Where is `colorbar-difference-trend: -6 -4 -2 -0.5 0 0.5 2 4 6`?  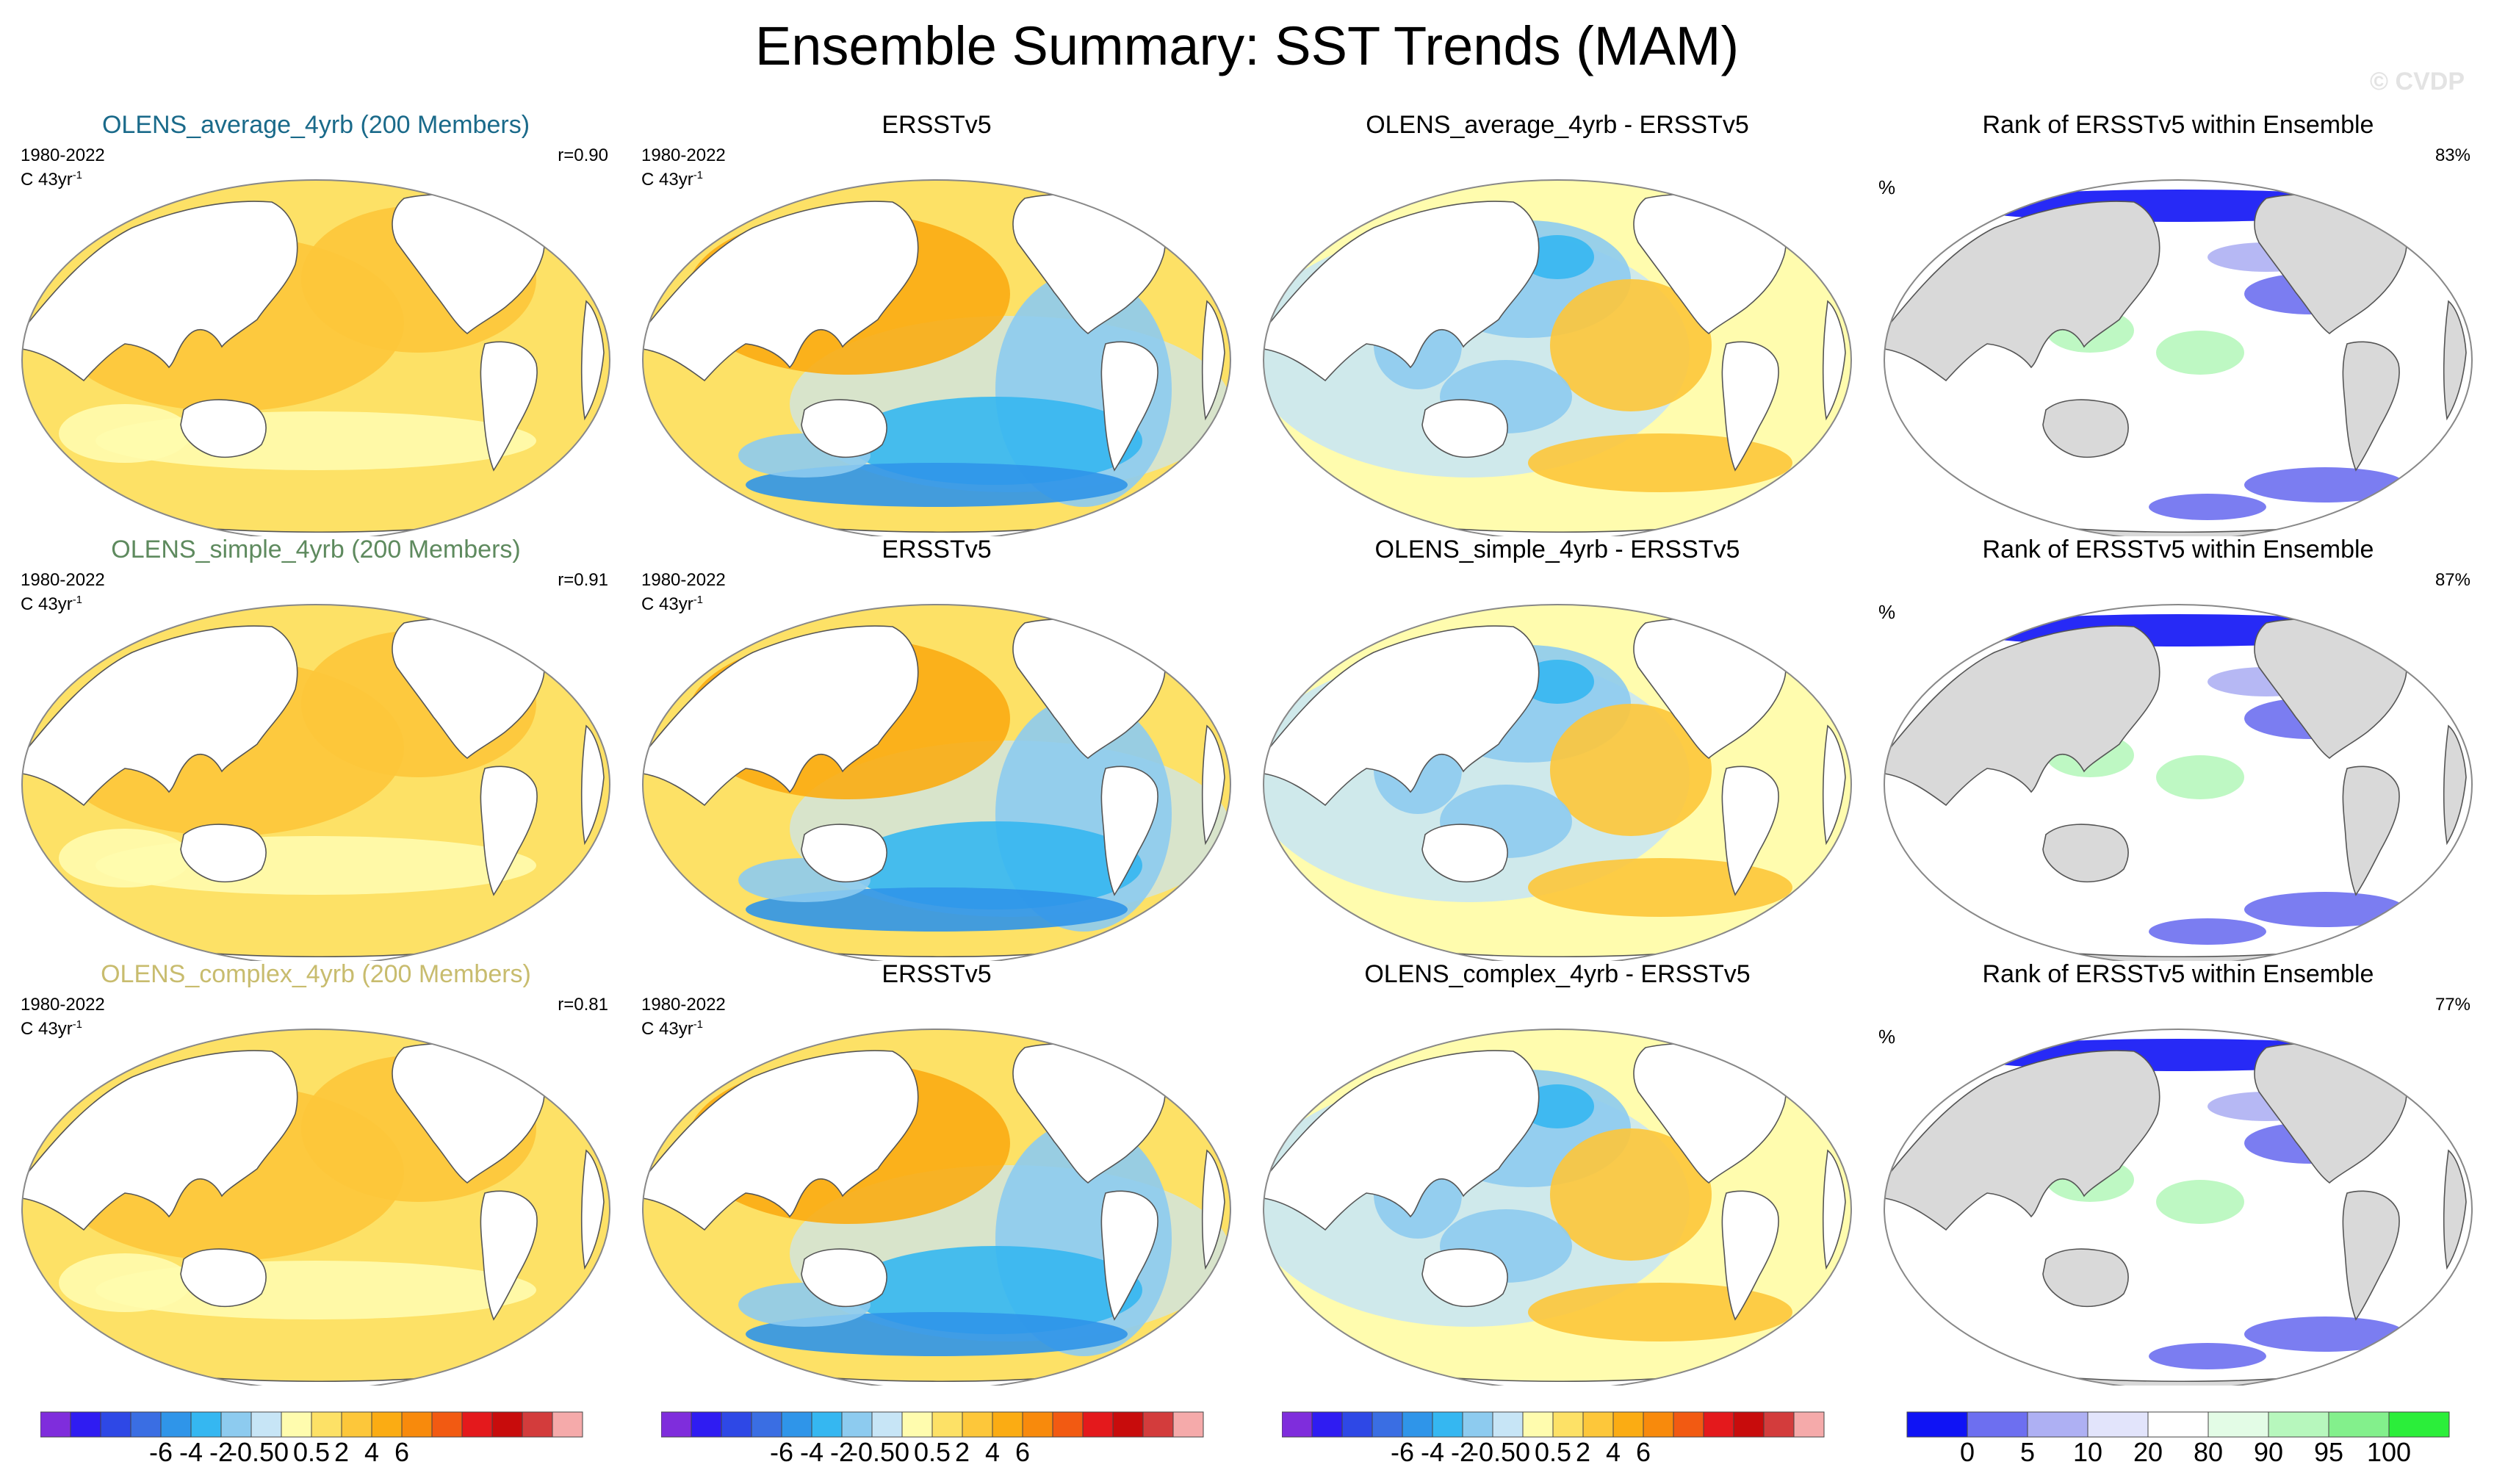 colorbar-difference-trend: -6 -4 -2 -0.5 0 0.5 2 4 6 is located at coordinates (1561, 1445).